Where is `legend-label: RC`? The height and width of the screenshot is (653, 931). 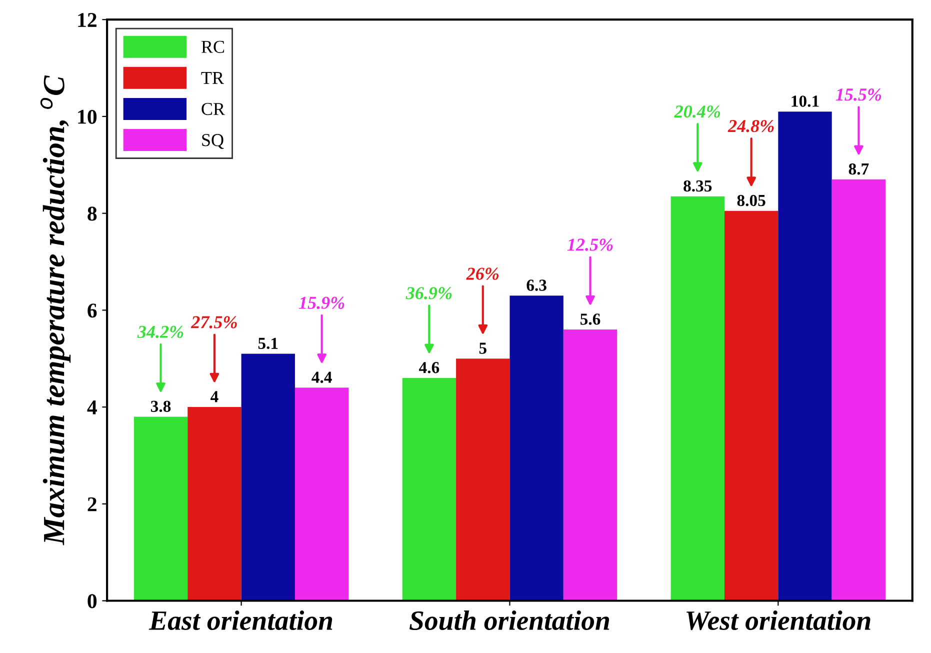 legend-label: RC is located at coordinates (212, 46).